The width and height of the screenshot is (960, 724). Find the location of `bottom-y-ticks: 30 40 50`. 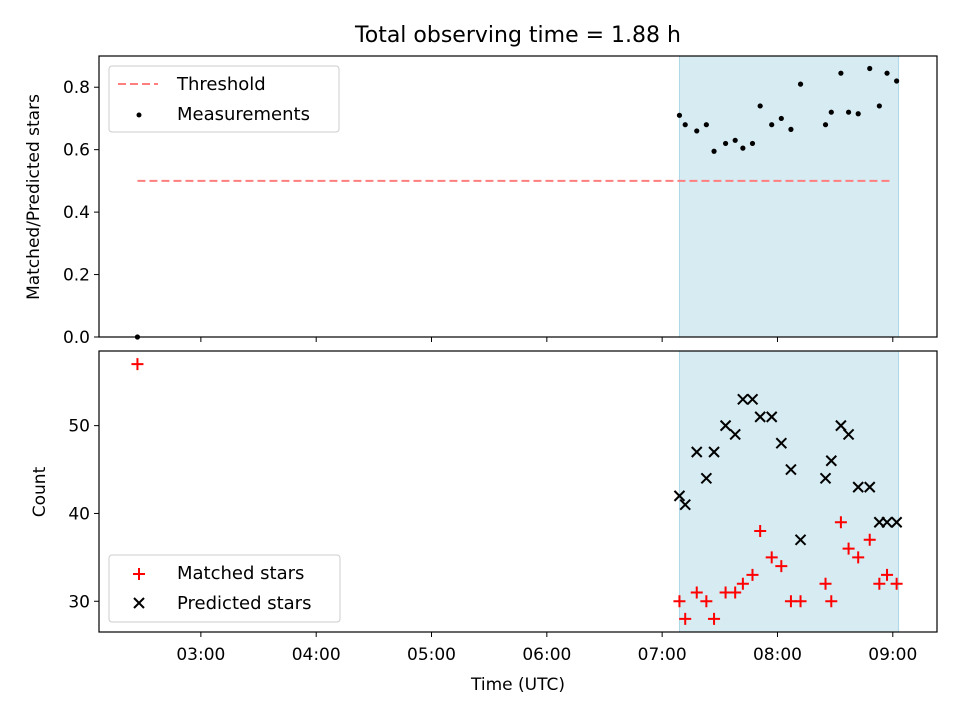

bottom-y-ticks: 30 40 50 is located at coordinates (83, 514).